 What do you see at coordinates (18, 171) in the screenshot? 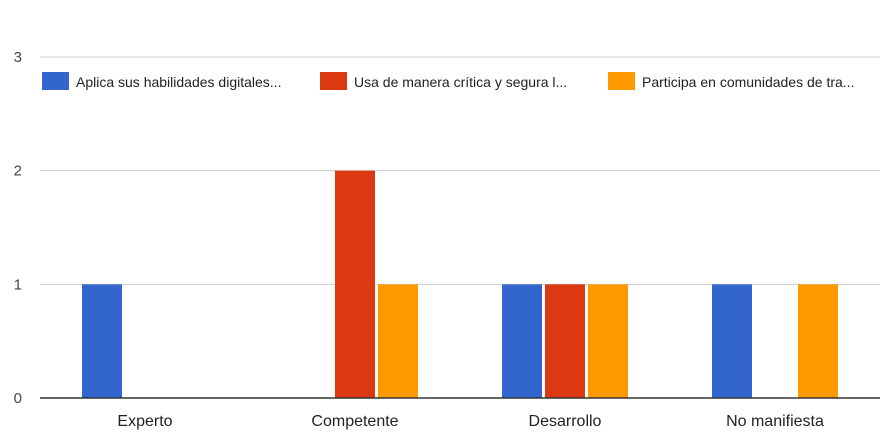
I see `y-tick-label: 2` at bounding box center [18, 171].